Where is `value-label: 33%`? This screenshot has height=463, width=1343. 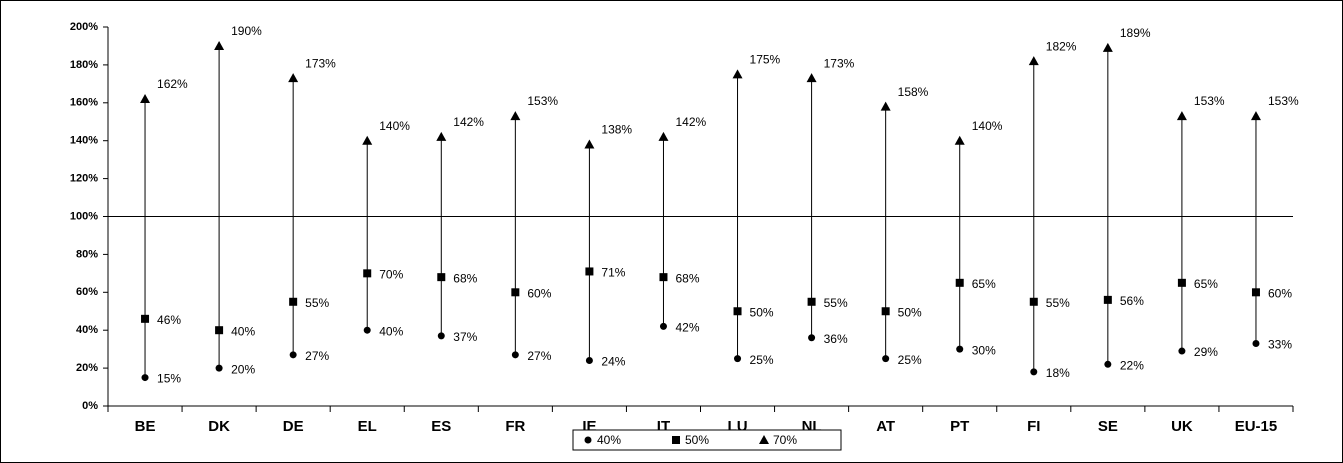 value-label: 33% is located at coordinates (1280, 345).